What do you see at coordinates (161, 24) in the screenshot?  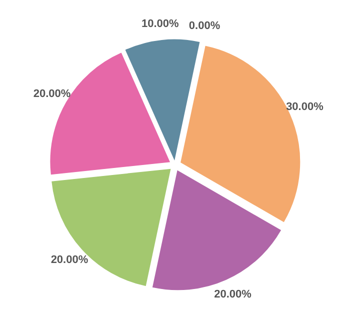 I see `data-label: 10.00%` at bounding box center [161, 24].